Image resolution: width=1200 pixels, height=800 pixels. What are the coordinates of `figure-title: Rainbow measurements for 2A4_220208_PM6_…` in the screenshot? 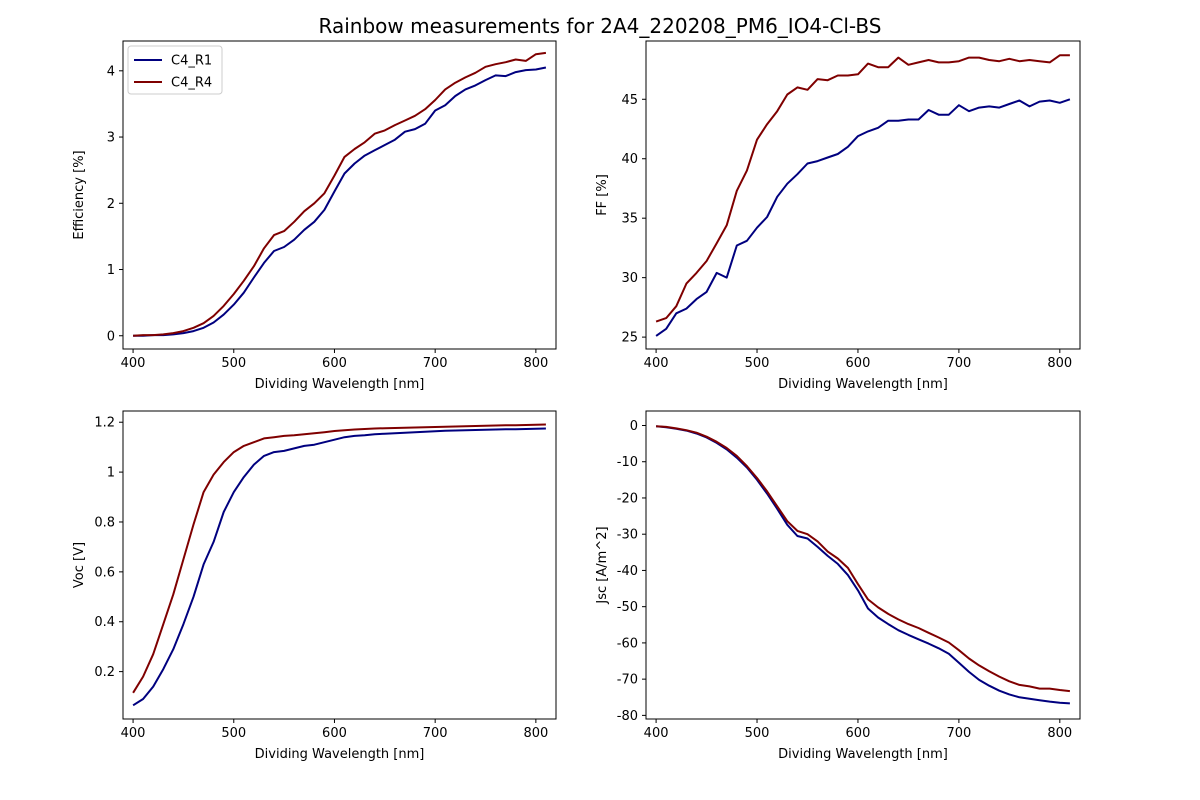 It's located at (600, 26).